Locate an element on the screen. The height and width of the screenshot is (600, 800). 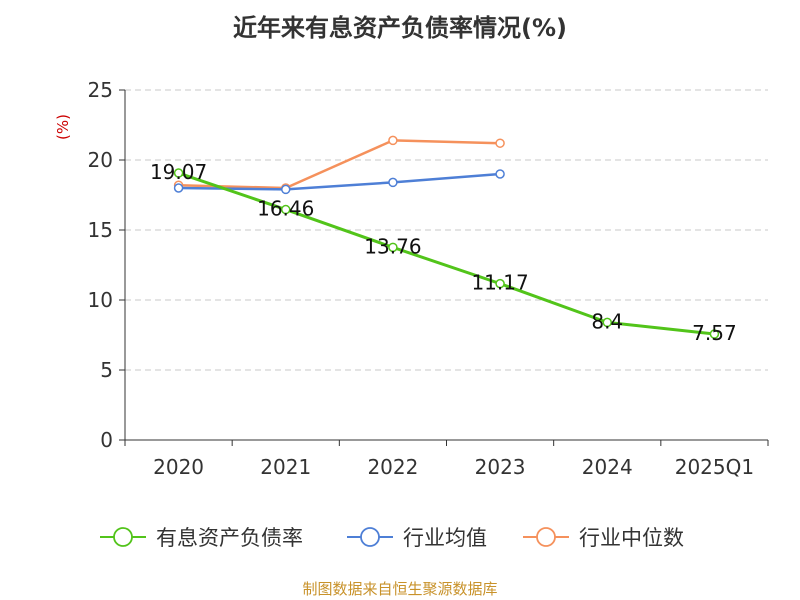
data-label: 8.4 is located at coordinates (607, 321).